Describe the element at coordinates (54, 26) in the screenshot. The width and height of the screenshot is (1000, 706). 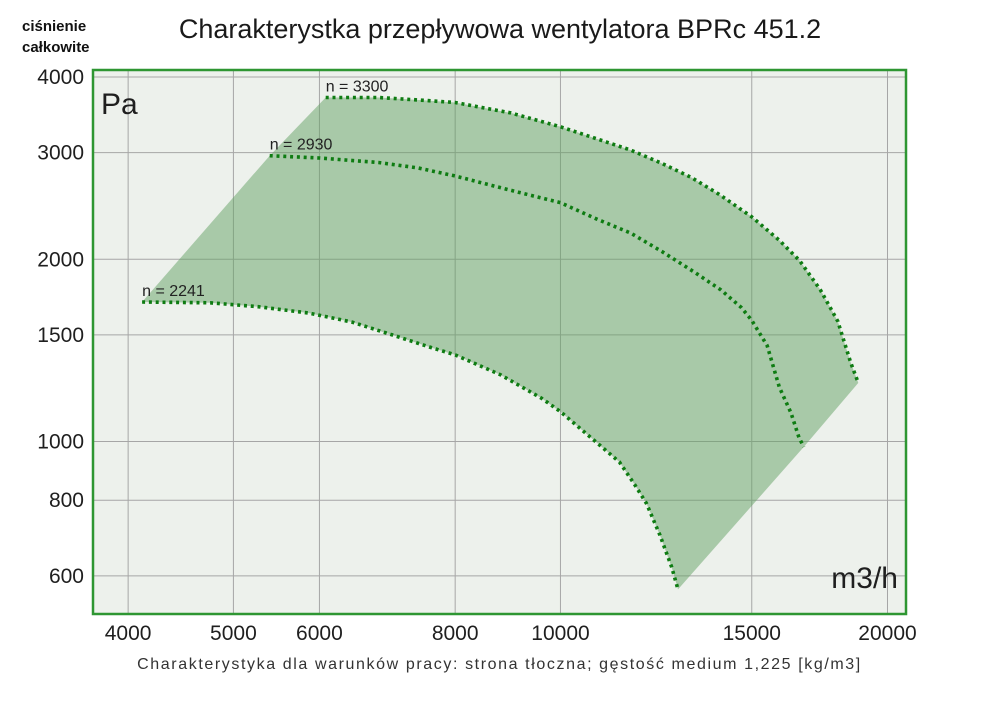
I see `y-axis-title-line1: ciśnienie` at that location.